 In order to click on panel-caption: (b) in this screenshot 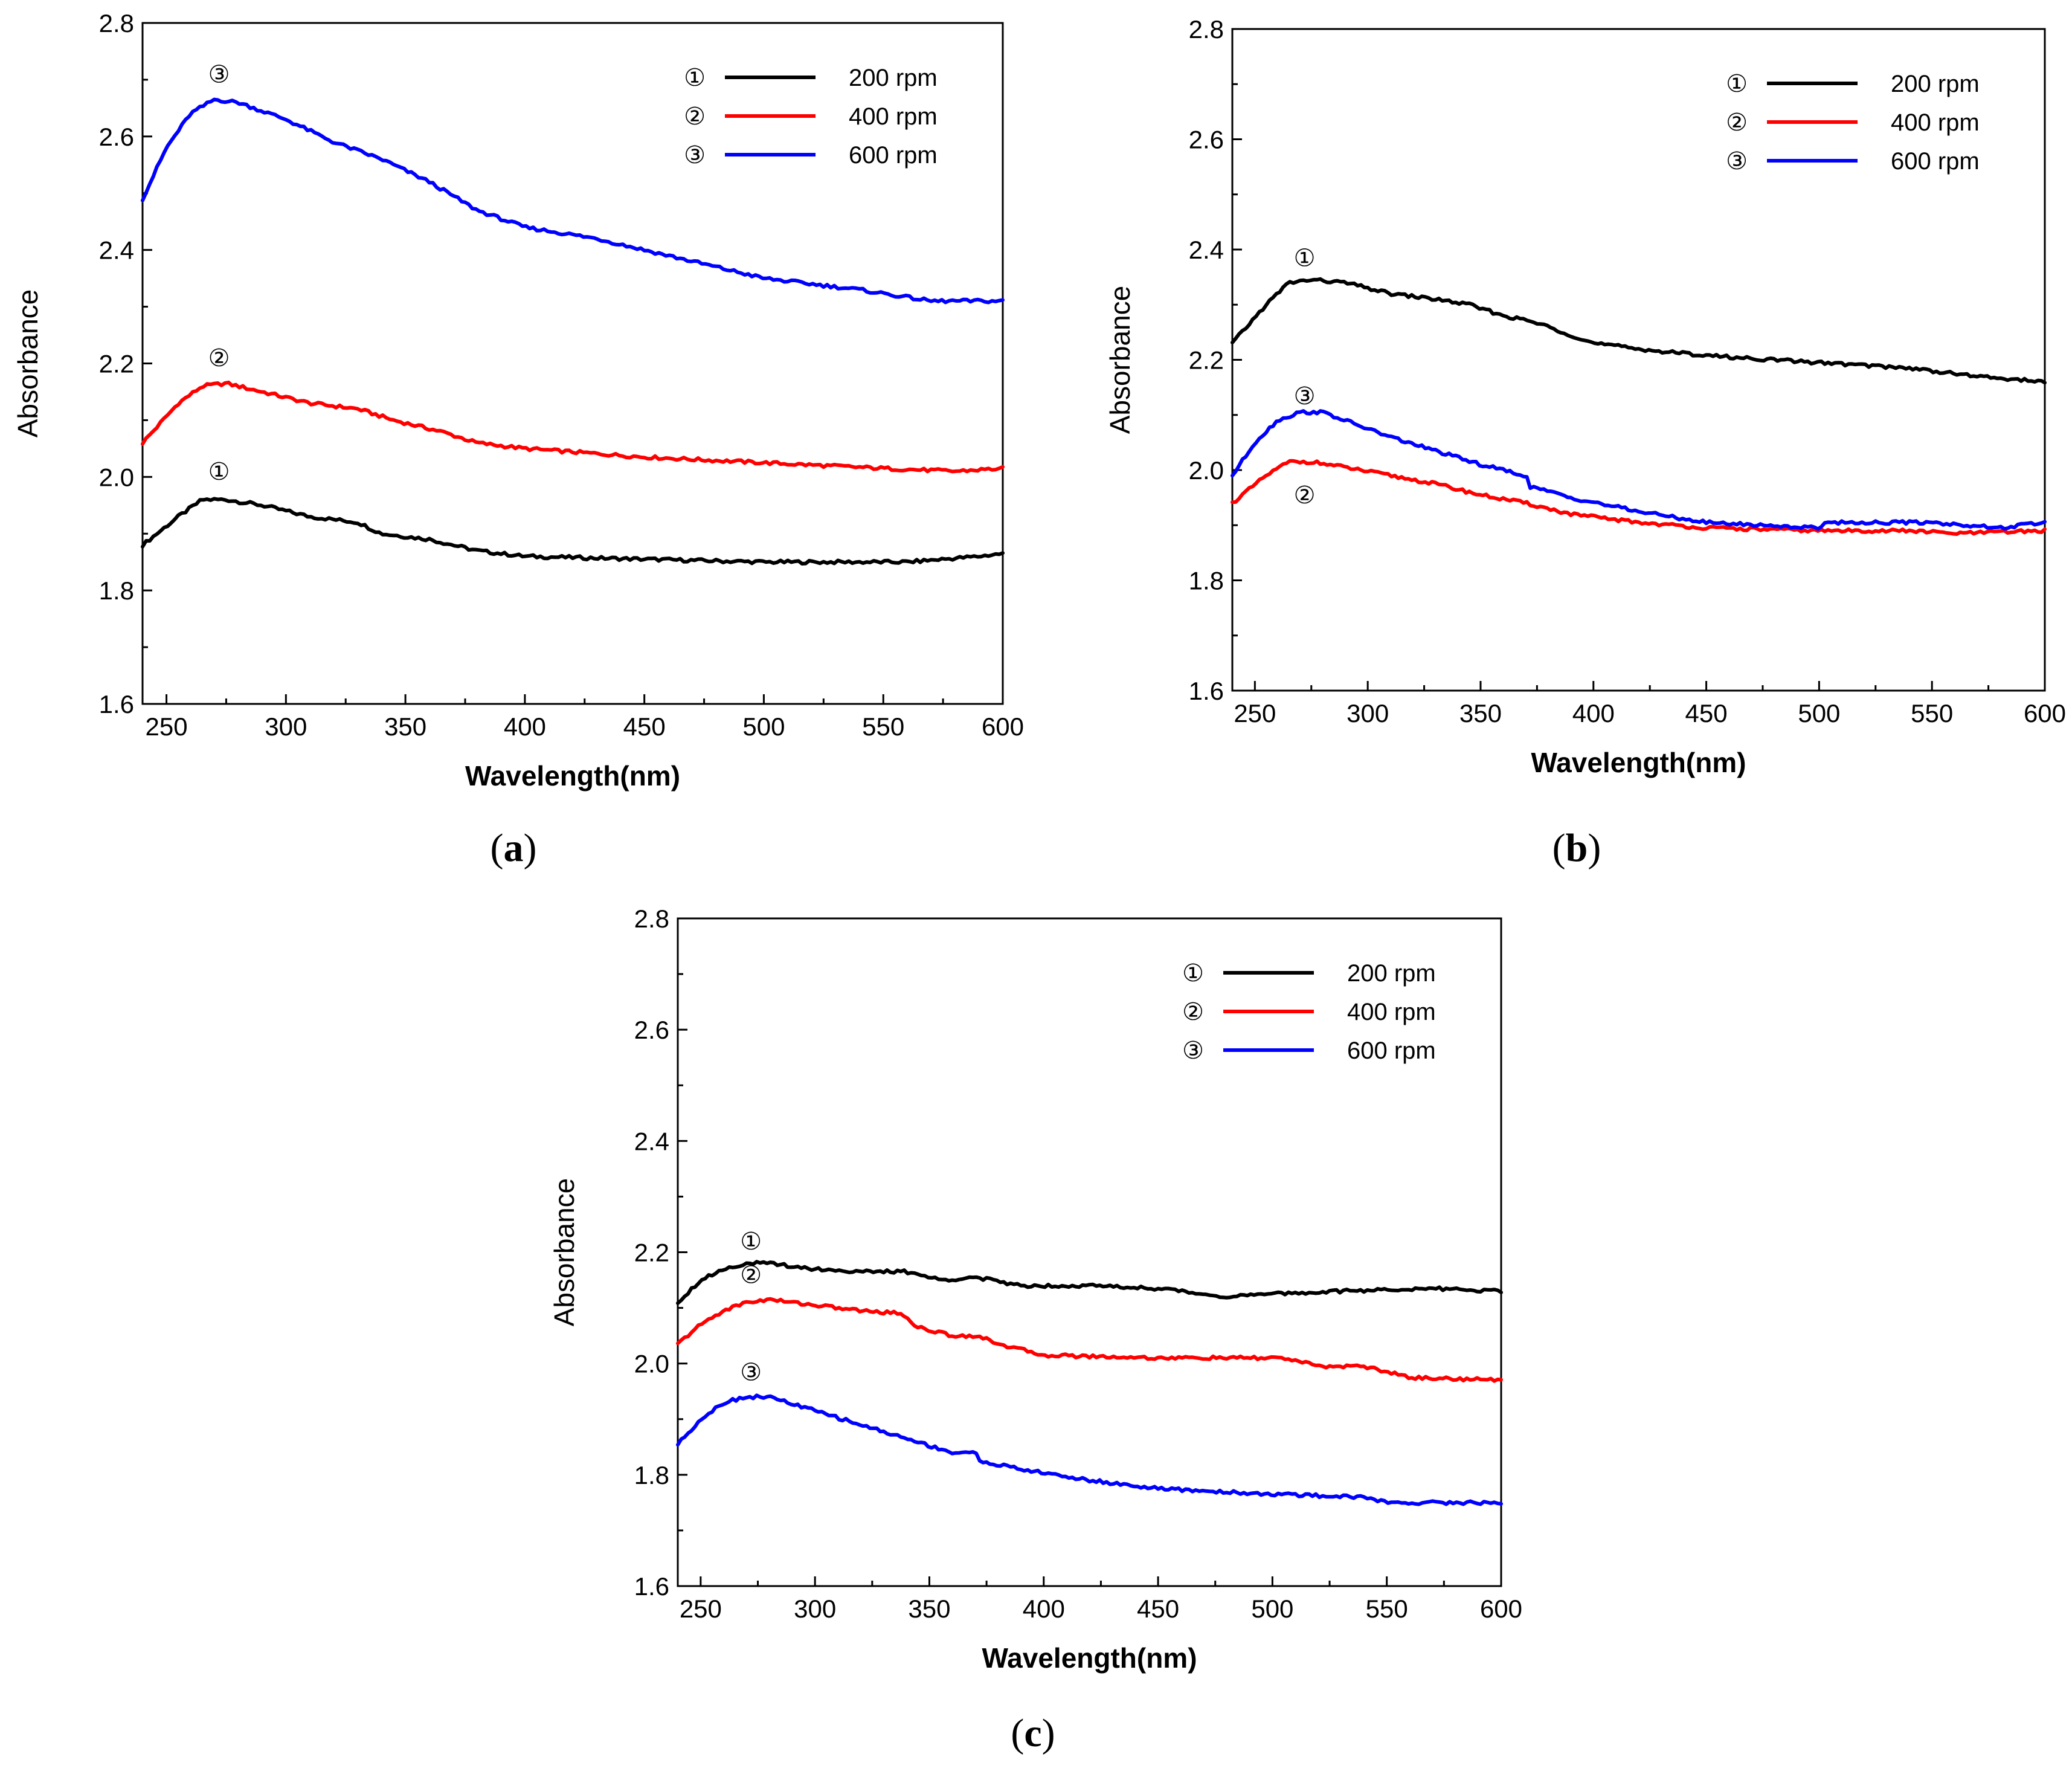, I will do `click(1576, 848)`.